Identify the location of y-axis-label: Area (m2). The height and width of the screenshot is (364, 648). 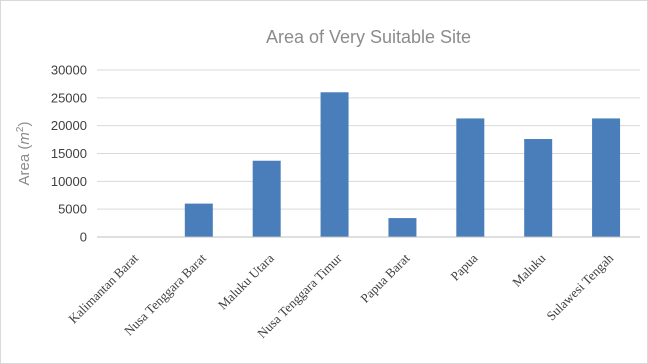
(24, 154).